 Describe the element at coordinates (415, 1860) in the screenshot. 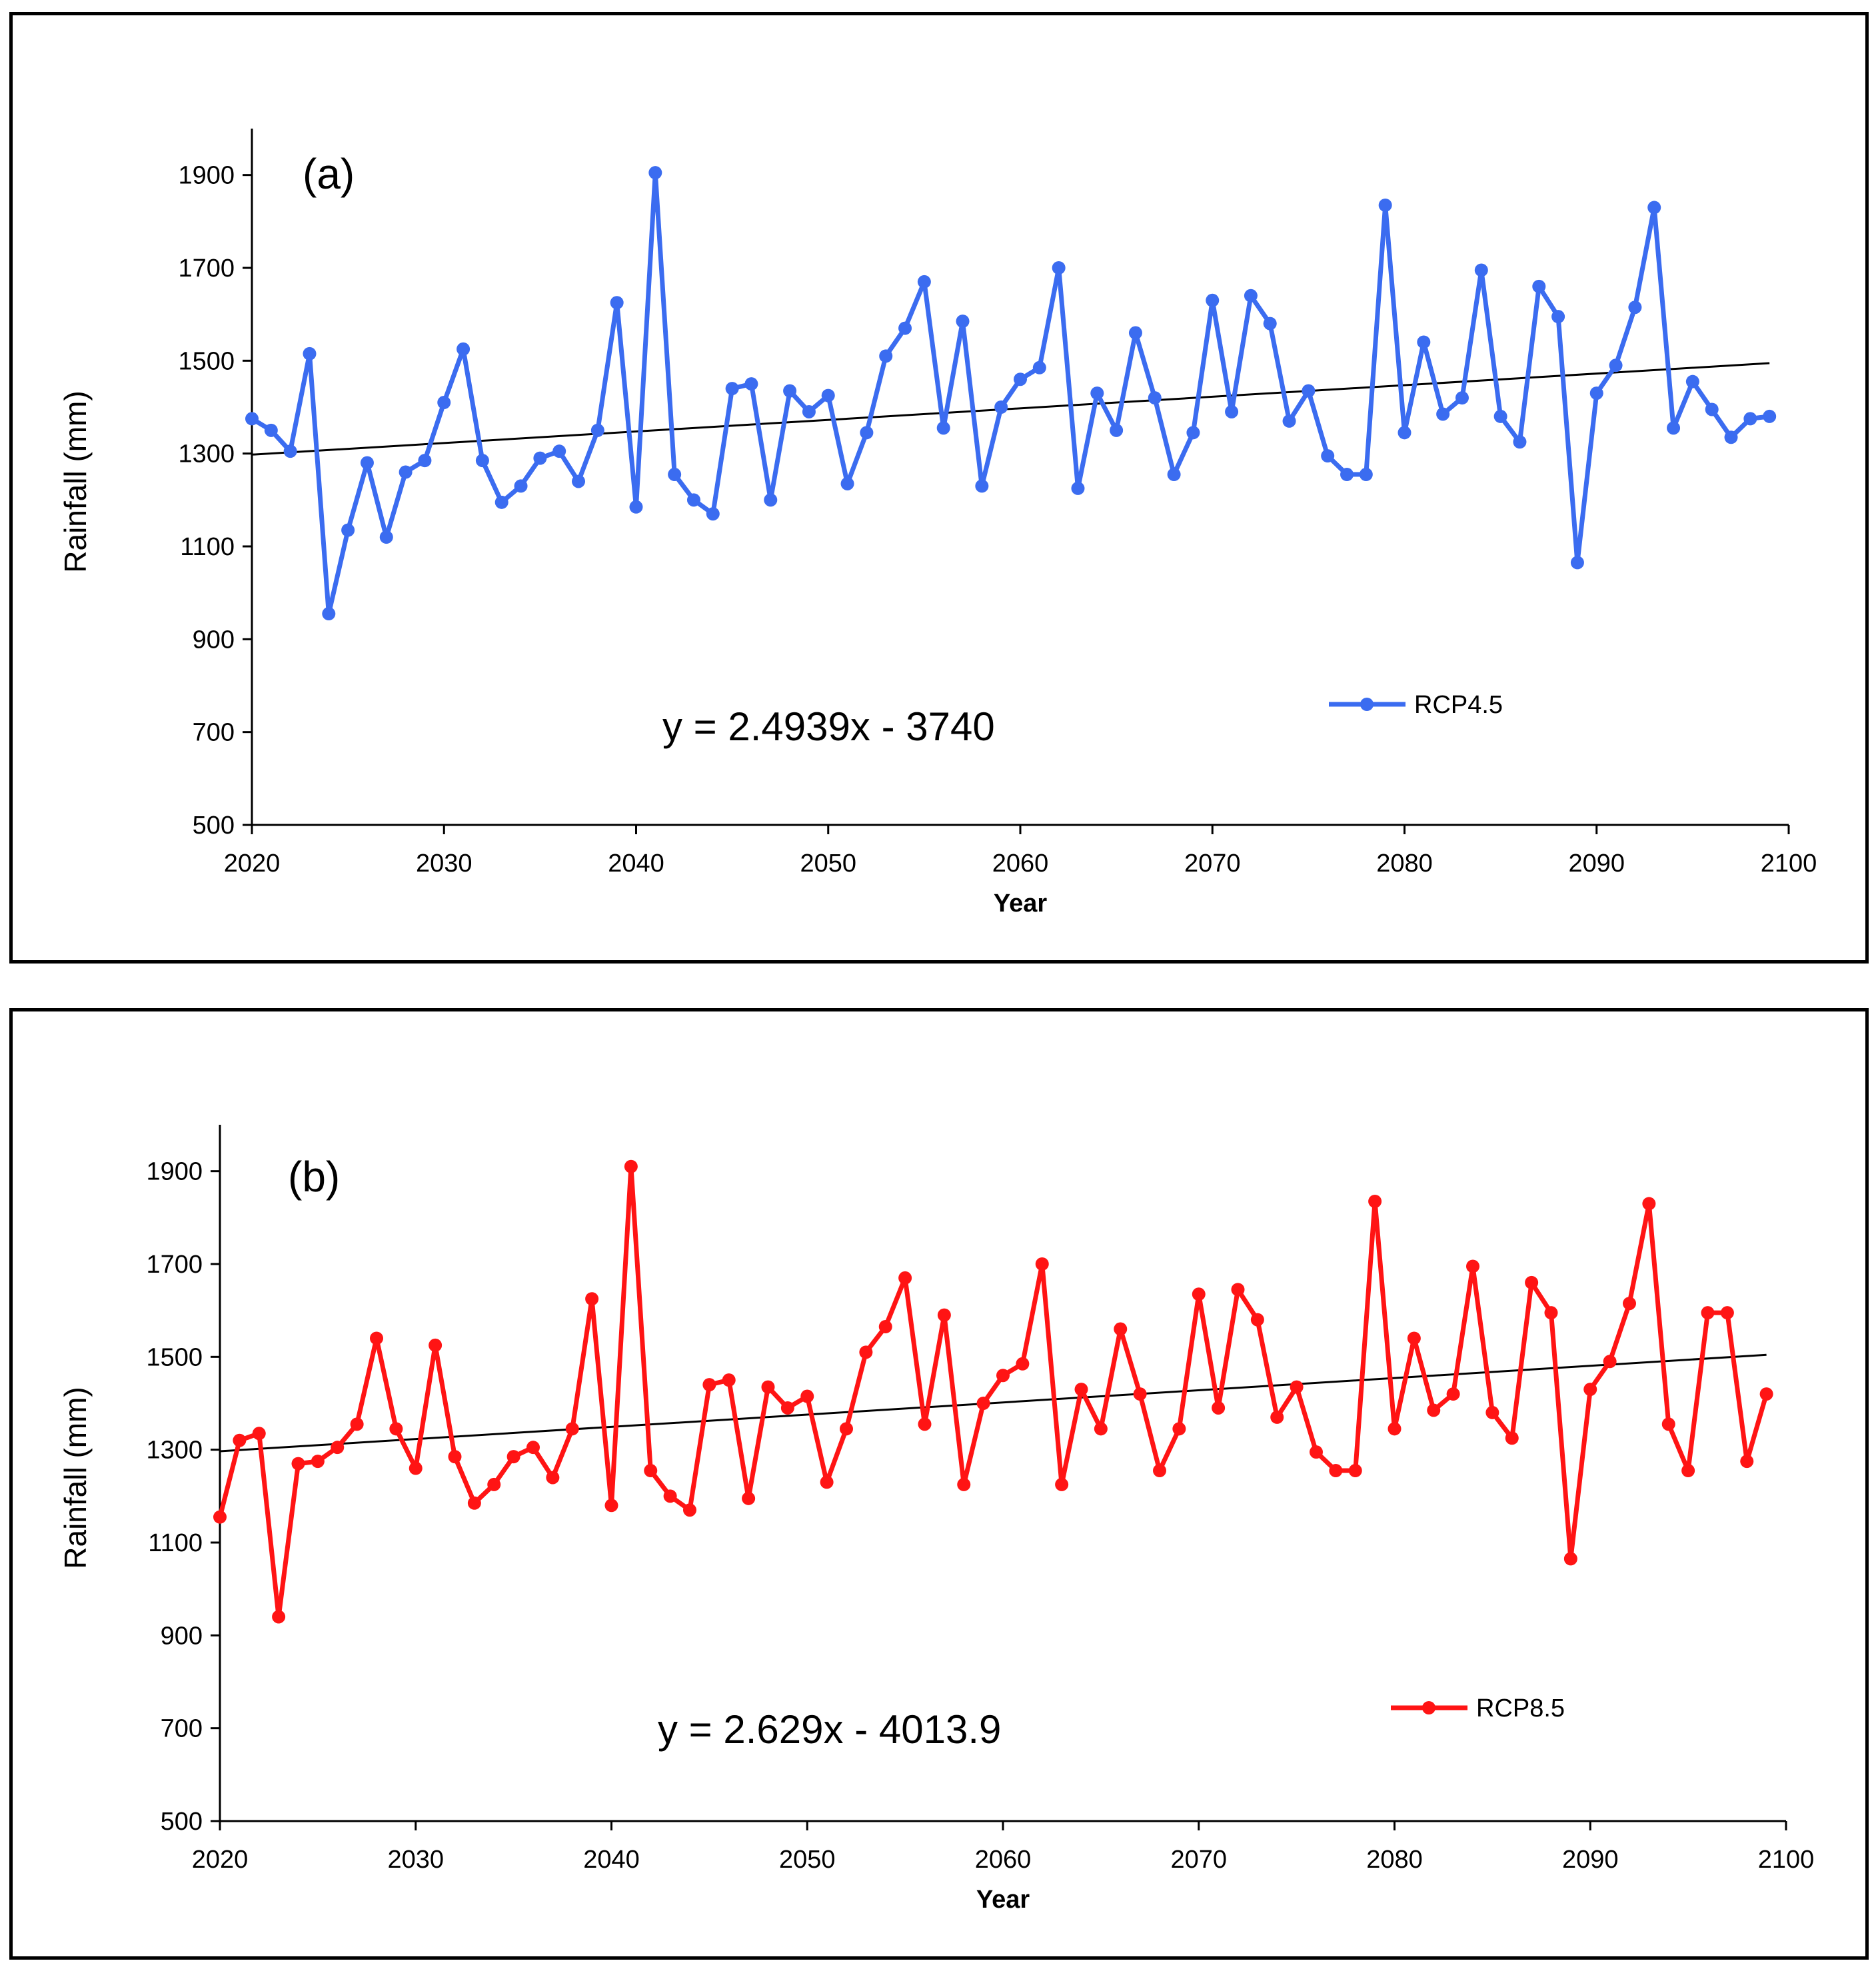

I see `chart-b-x-tick-label: 2030` at that location.